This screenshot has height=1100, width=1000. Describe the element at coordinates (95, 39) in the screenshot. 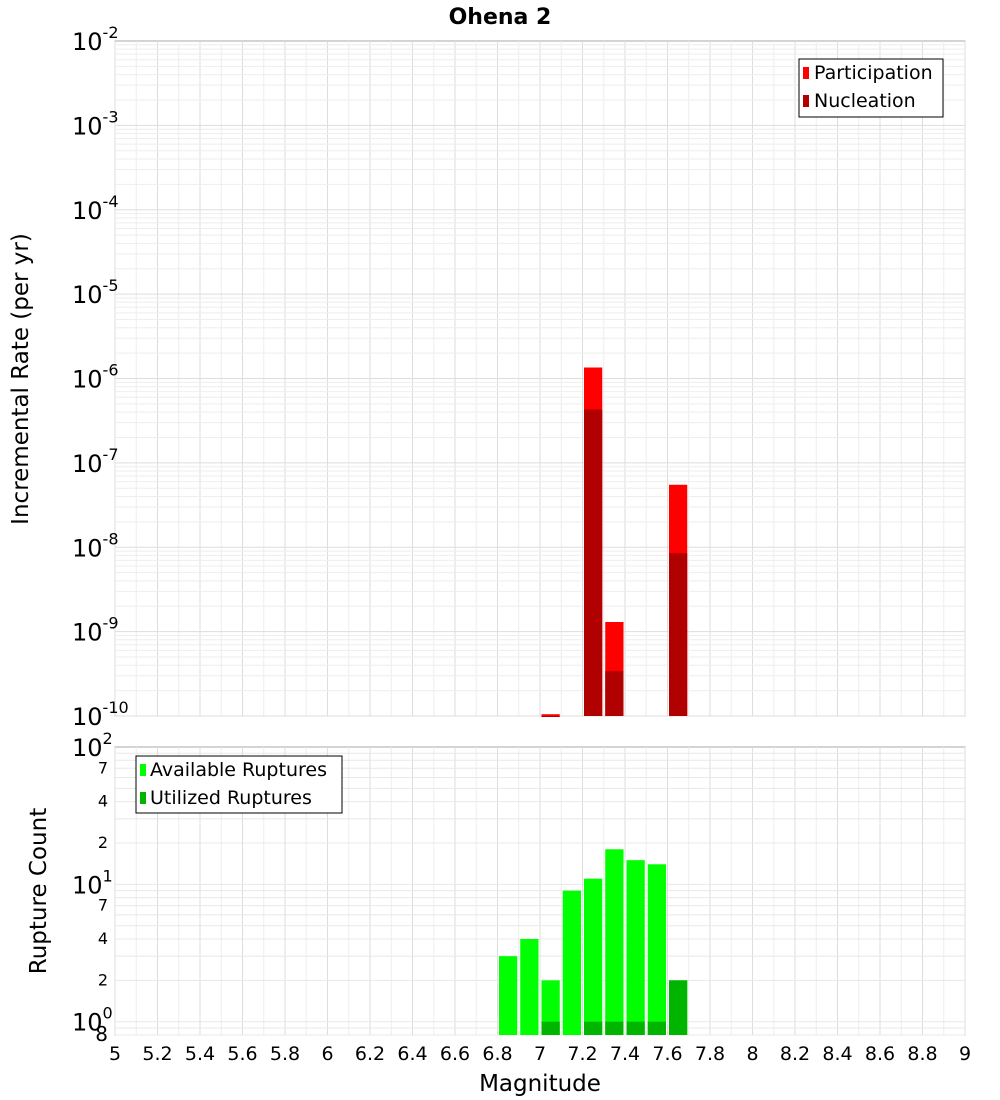

I see `y-tick-label: 10⁻²` at that location.